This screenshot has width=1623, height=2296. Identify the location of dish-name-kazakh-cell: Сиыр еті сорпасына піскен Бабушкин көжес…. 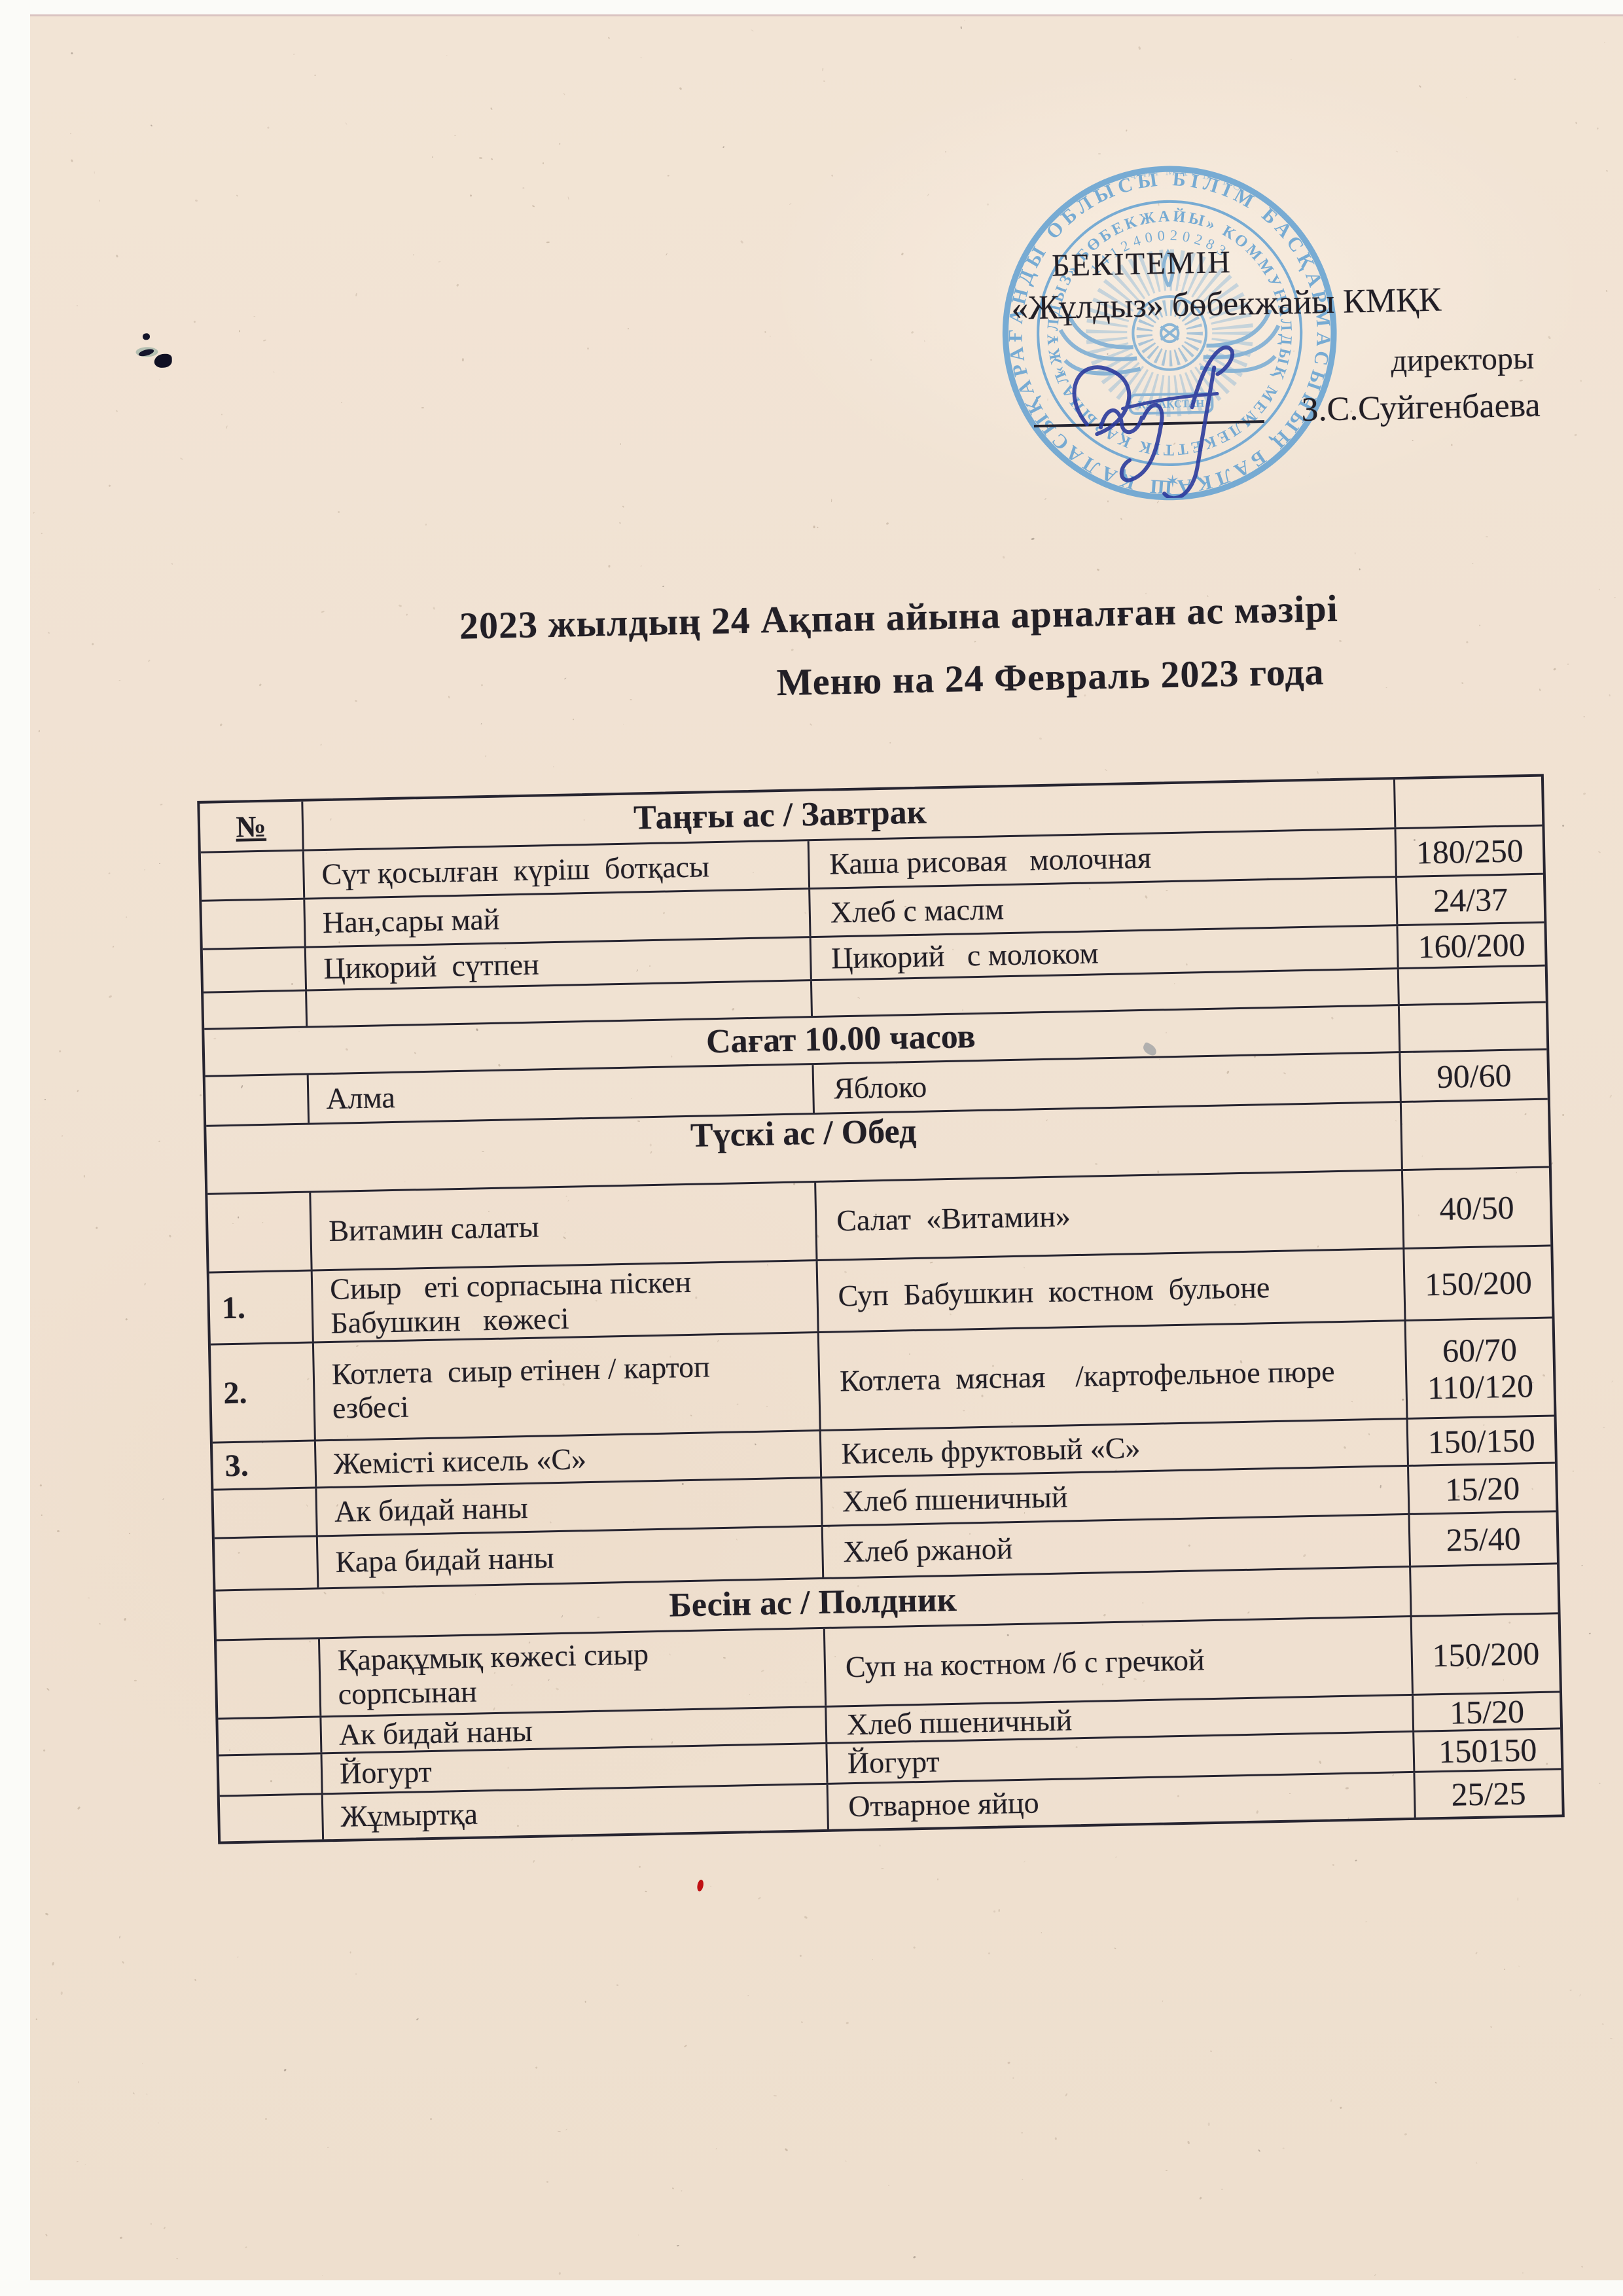
(565, 1301).